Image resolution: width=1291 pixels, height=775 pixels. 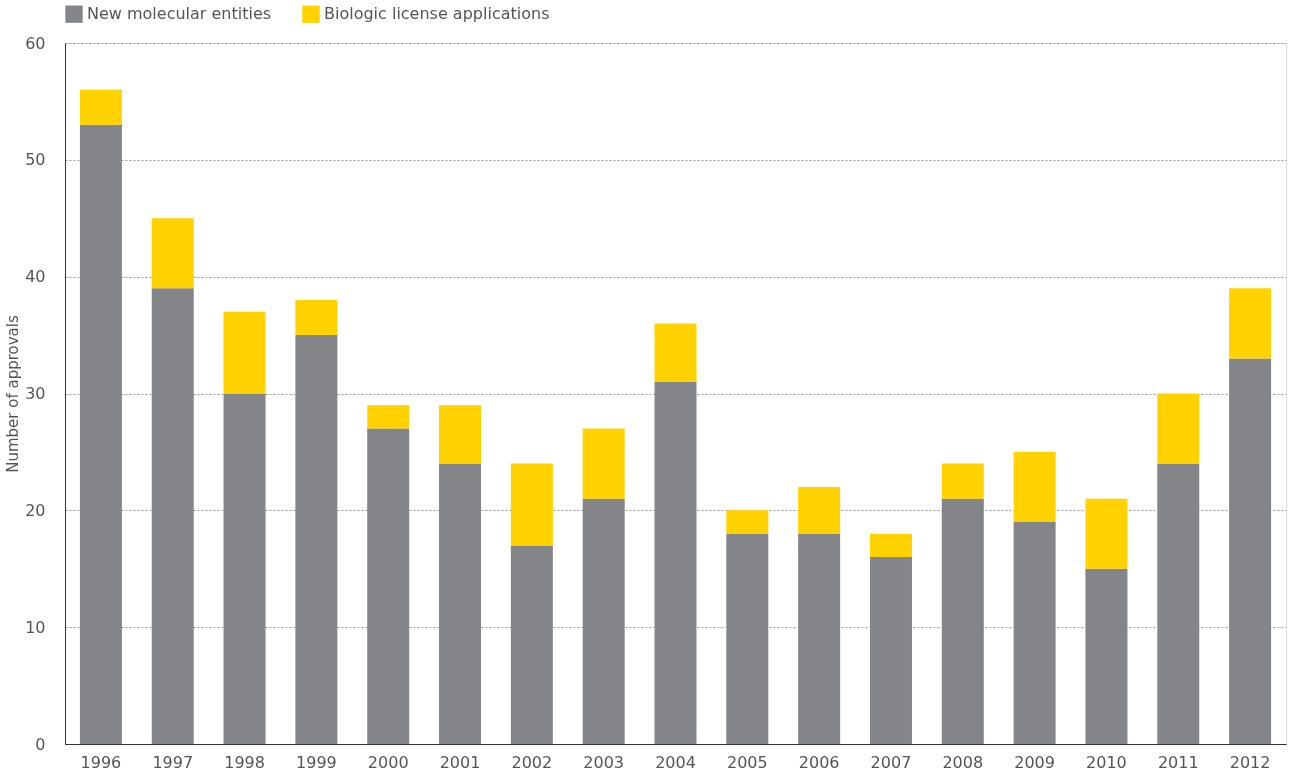 I want to click on x-tick-label: 2009, so click(x=1034, y=762).